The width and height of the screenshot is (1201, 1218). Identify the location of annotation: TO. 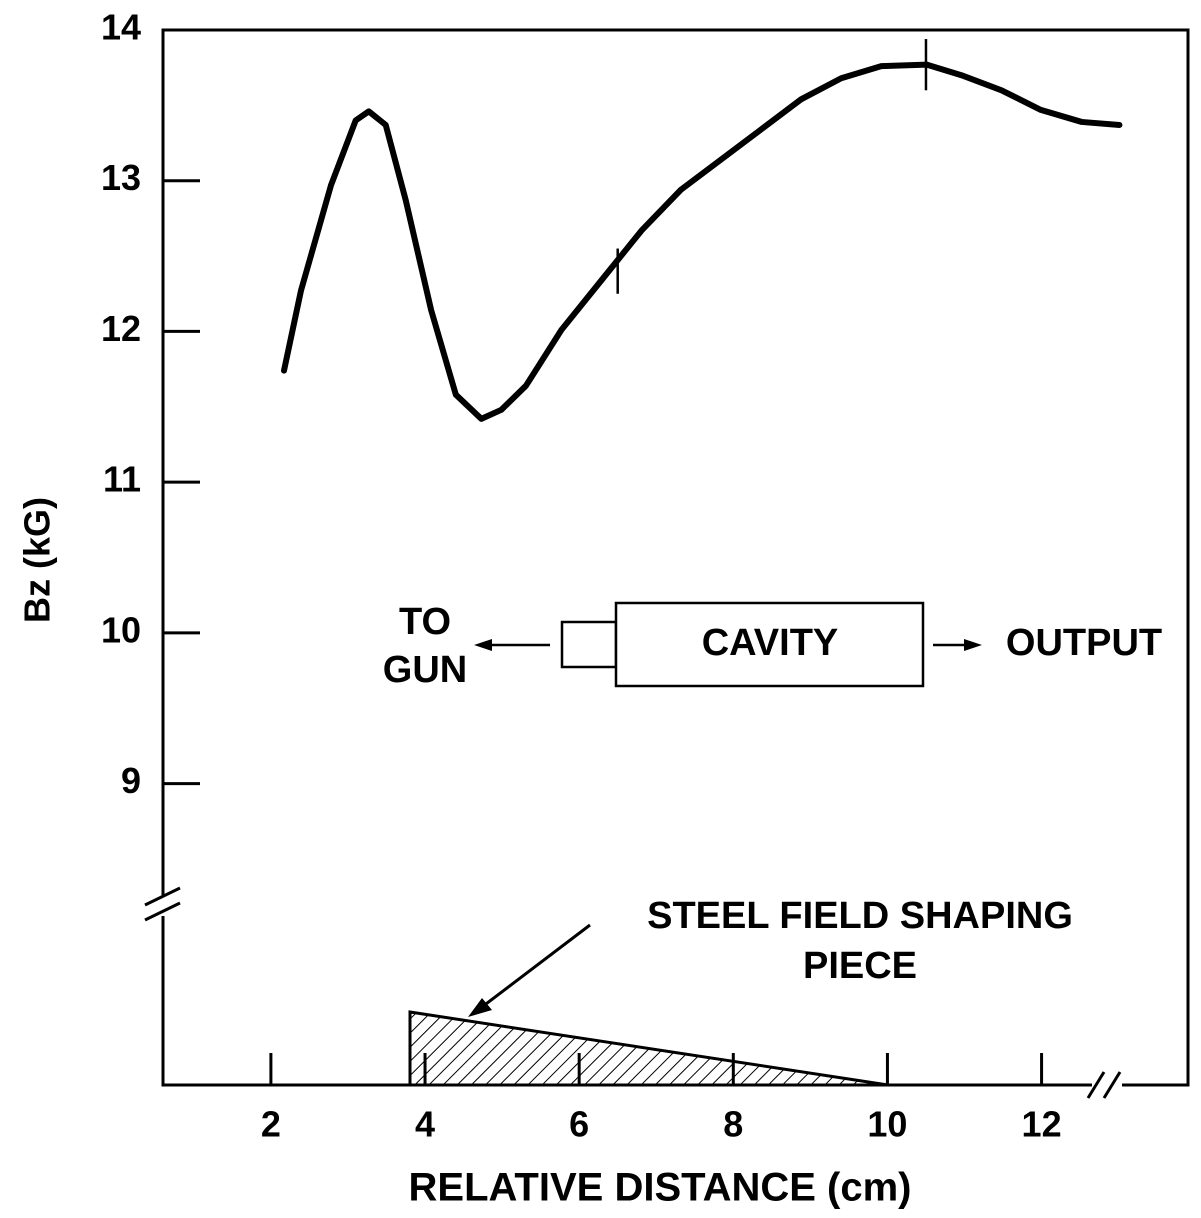
(425, 622).